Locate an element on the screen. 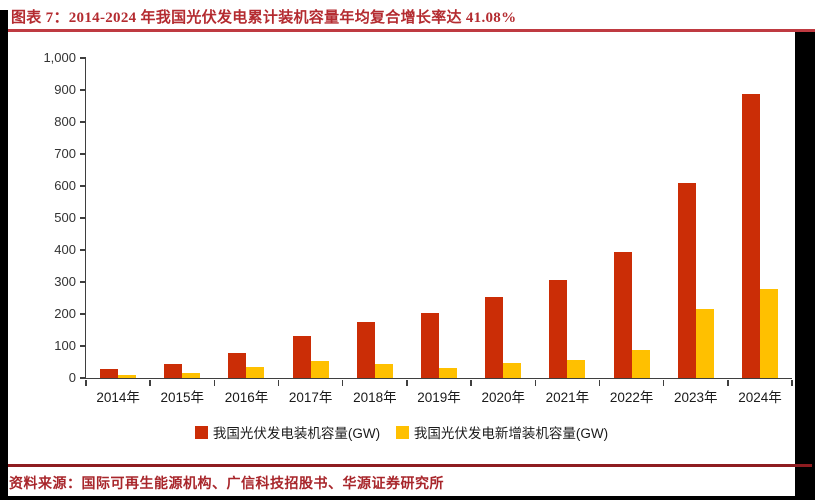  x-category-label: 2020年 is located at coordinates (503, 397).